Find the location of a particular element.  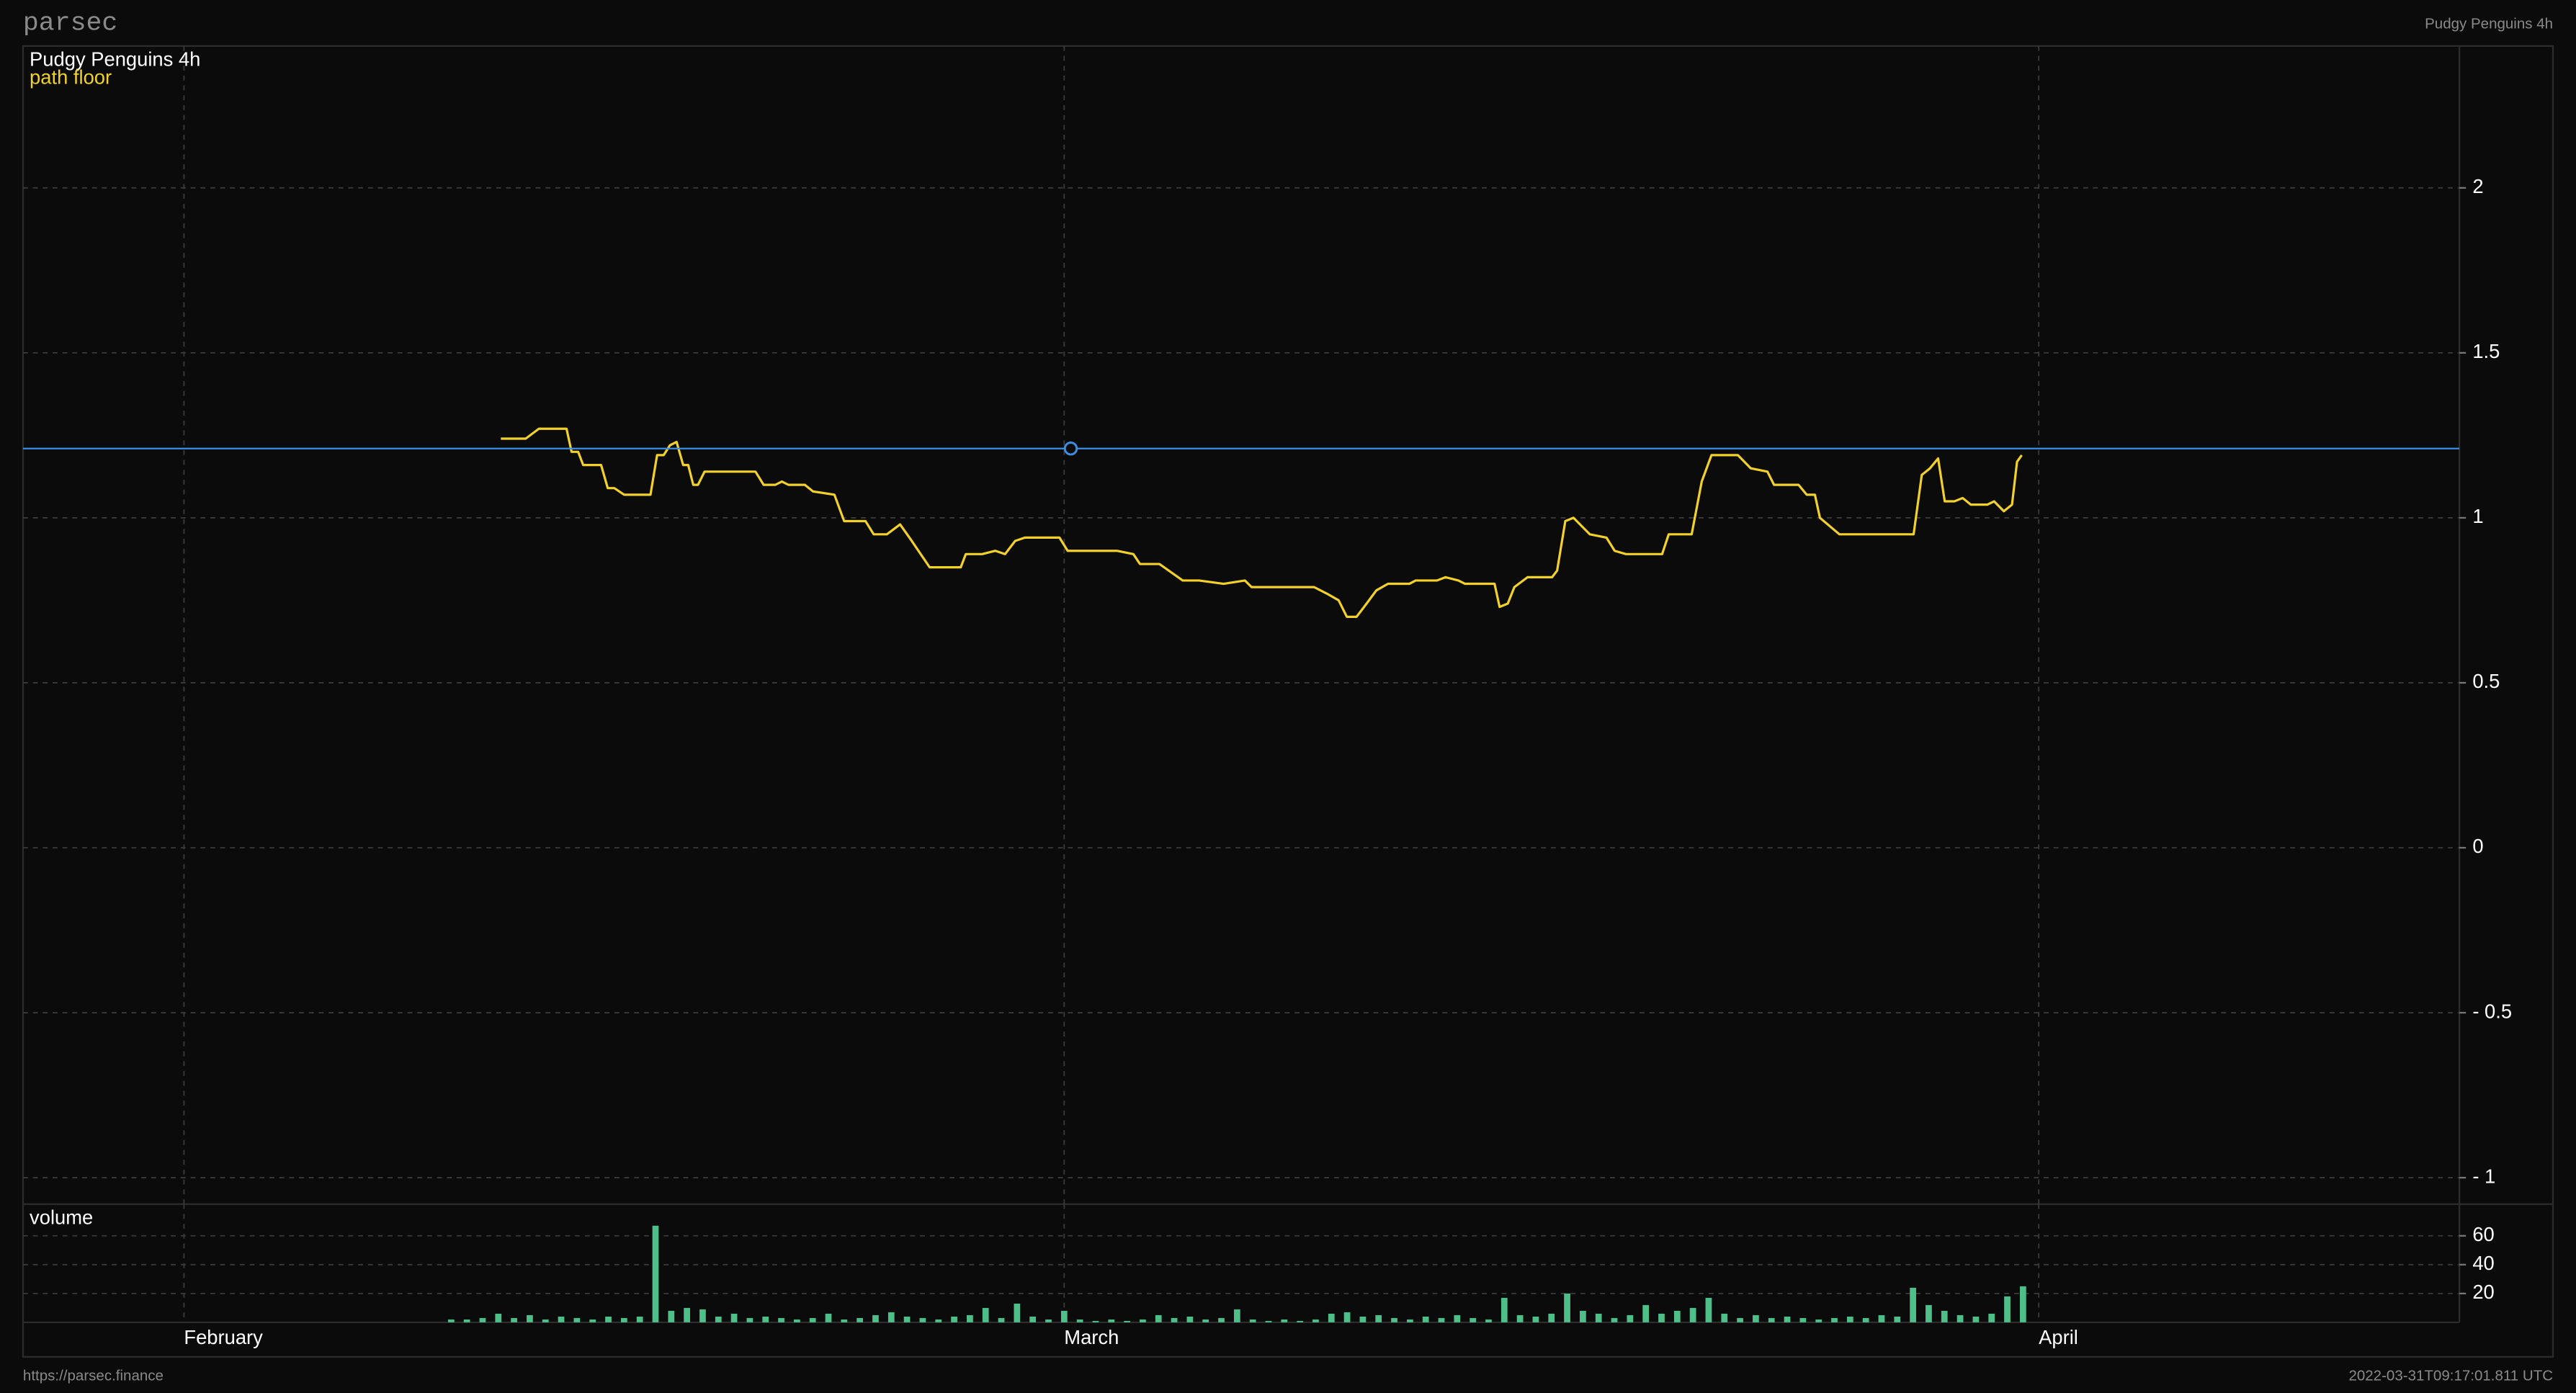

y-tick-label: - 1 is located at coordinates (2483, 1176).